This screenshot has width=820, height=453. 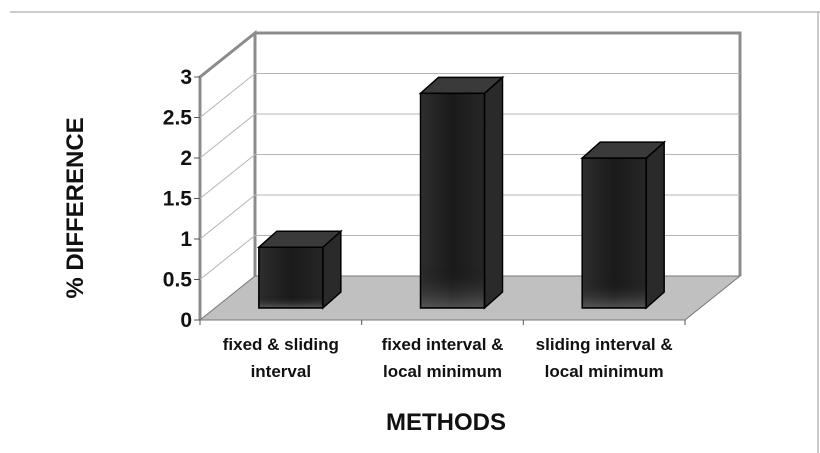 I want to click on y-tick-label: 2, so click(x=186, y=158).